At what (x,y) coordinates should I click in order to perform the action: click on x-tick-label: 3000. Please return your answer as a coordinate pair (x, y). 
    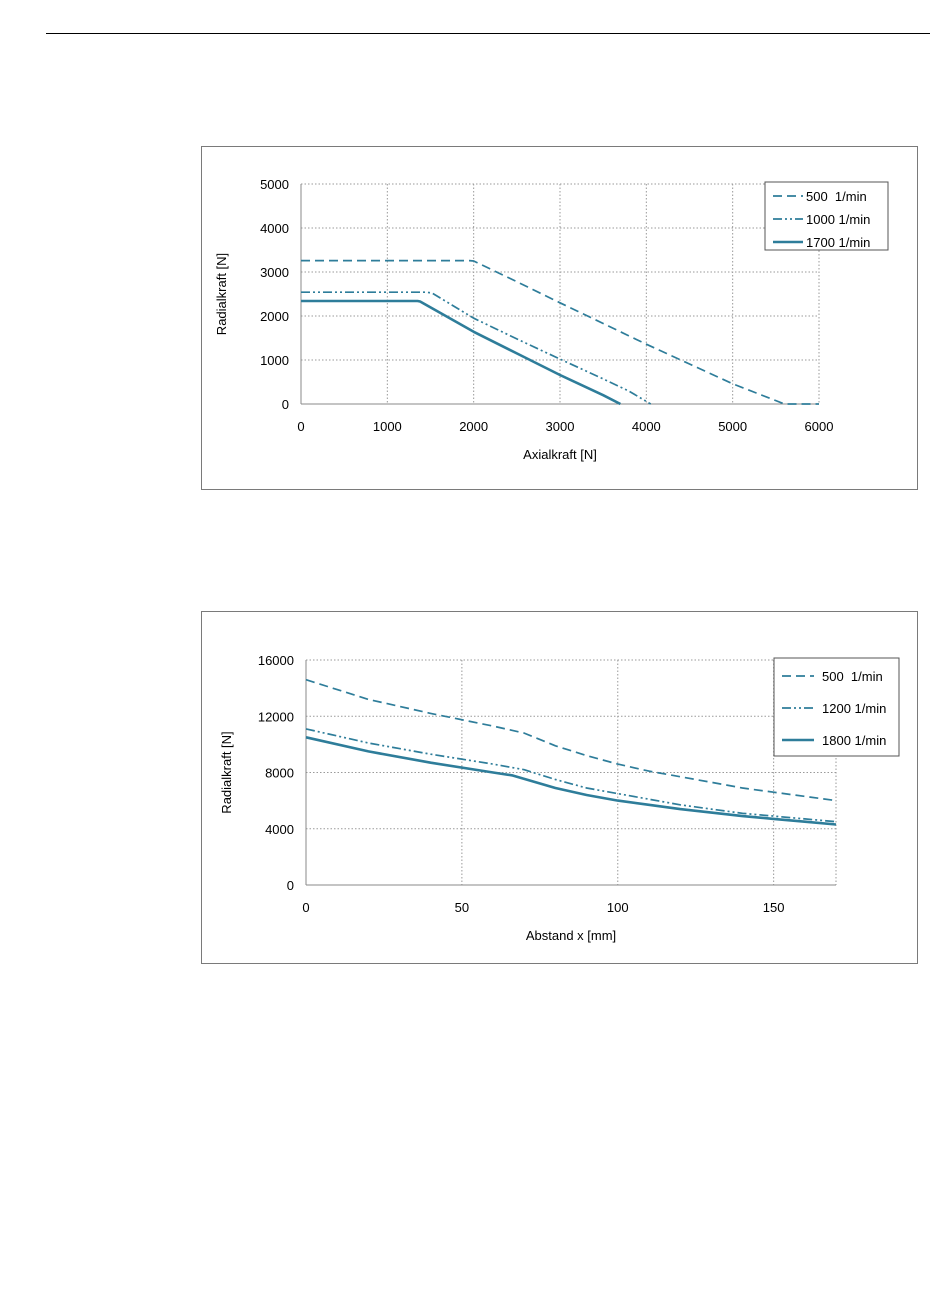
    Looking at the image, I should click on (560, 426).